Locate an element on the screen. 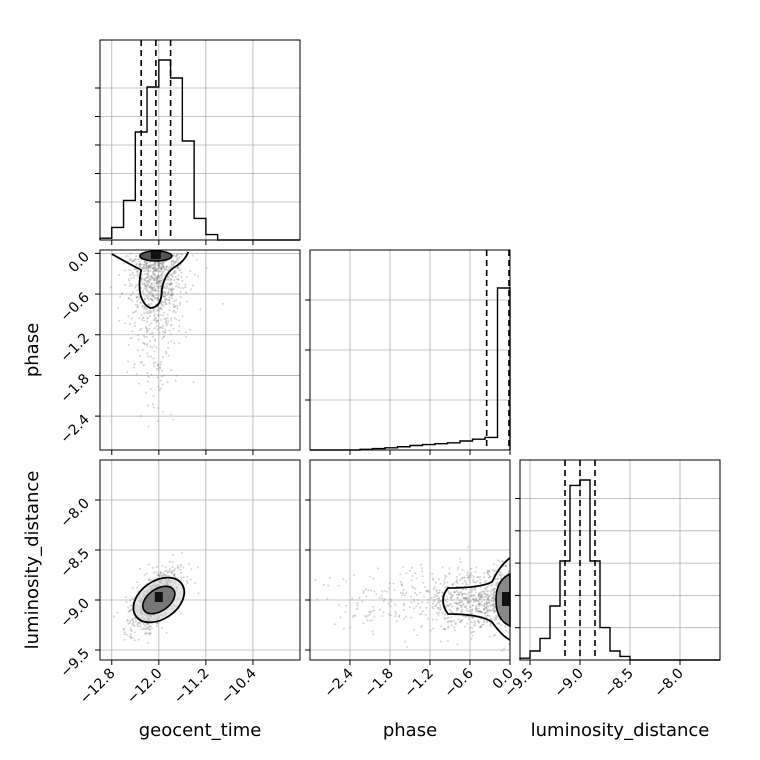 The image size is (760, 760). ld-y-label-0: −9.5 is located at coordinates (74, 663).